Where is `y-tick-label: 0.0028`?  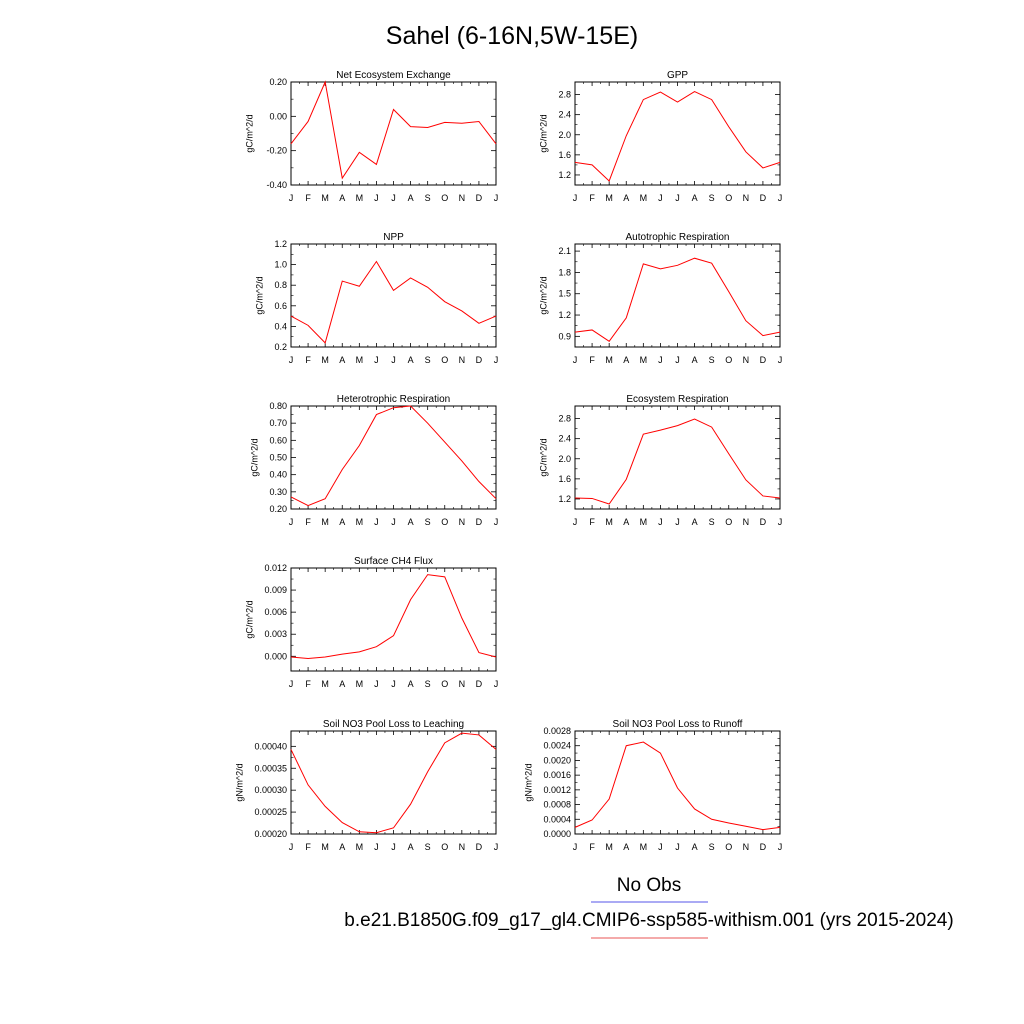 y-tick-label: 0.0028 is located at coordinates (557, 731).